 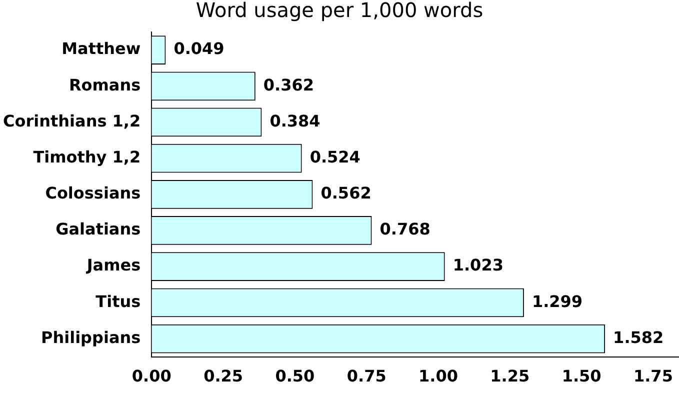 What do you see at coordinates (104, 84) in the screenshot?
I see `y-tick-label: Romans` at bounding box center [104, 84].